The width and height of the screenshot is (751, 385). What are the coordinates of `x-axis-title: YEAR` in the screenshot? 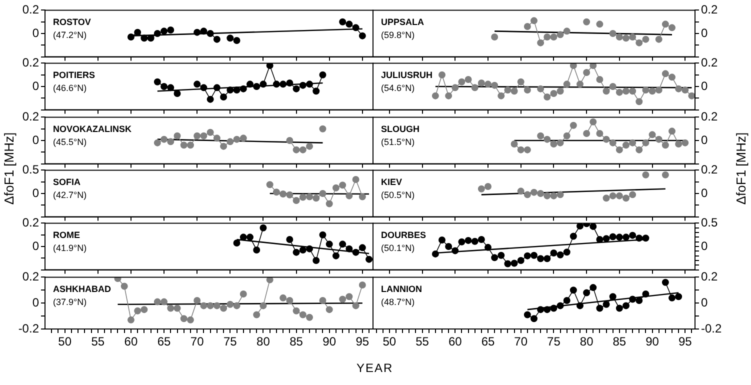 It's located at (375, 367).